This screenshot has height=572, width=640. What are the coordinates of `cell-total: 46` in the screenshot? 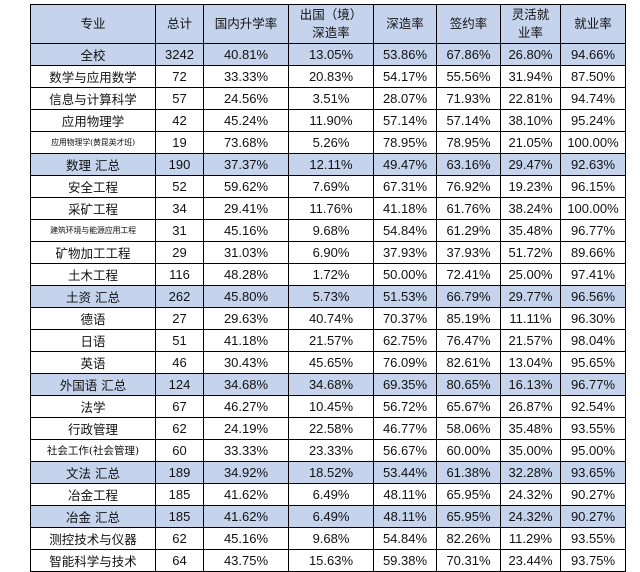 It's located at (179, 362).